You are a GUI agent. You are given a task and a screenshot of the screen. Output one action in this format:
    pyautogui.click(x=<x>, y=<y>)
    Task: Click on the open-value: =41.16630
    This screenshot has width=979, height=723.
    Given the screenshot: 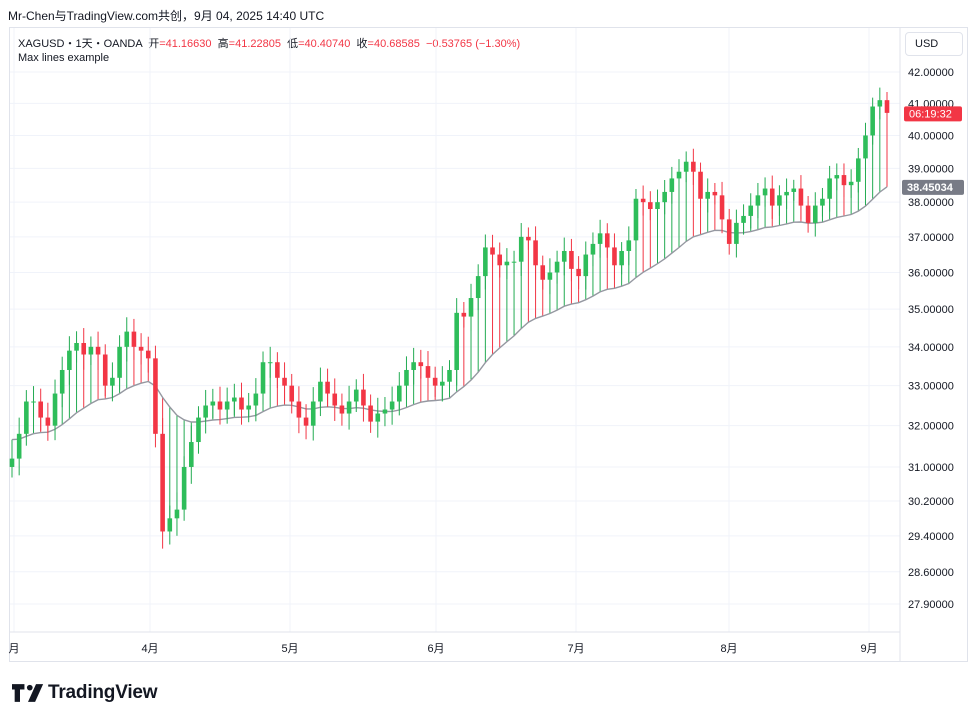 What is the action you would take?
    pyautogui.click(x=185, y=44)
    